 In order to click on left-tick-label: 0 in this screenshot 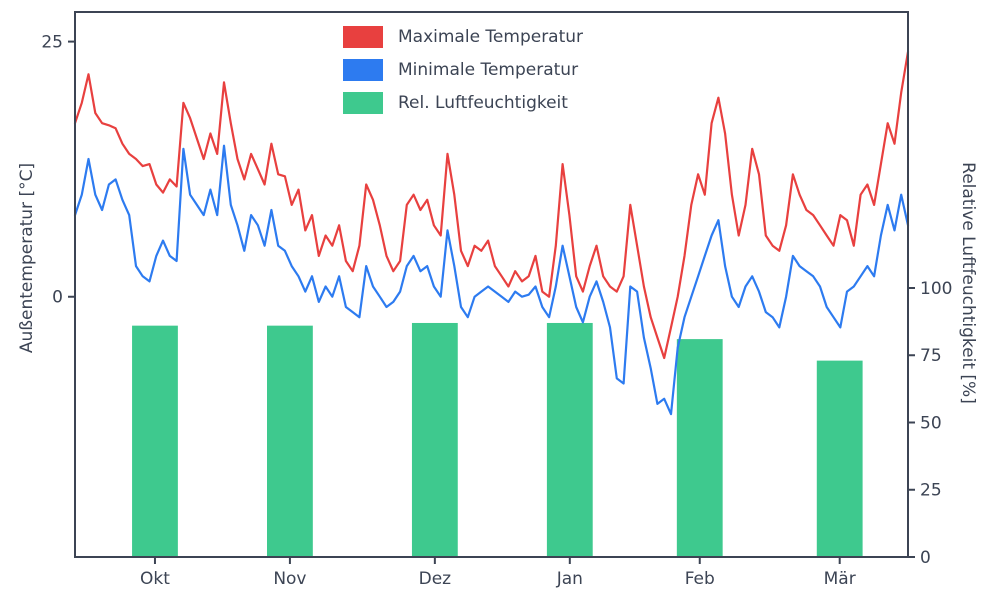, I will do `click(57, 298)`.